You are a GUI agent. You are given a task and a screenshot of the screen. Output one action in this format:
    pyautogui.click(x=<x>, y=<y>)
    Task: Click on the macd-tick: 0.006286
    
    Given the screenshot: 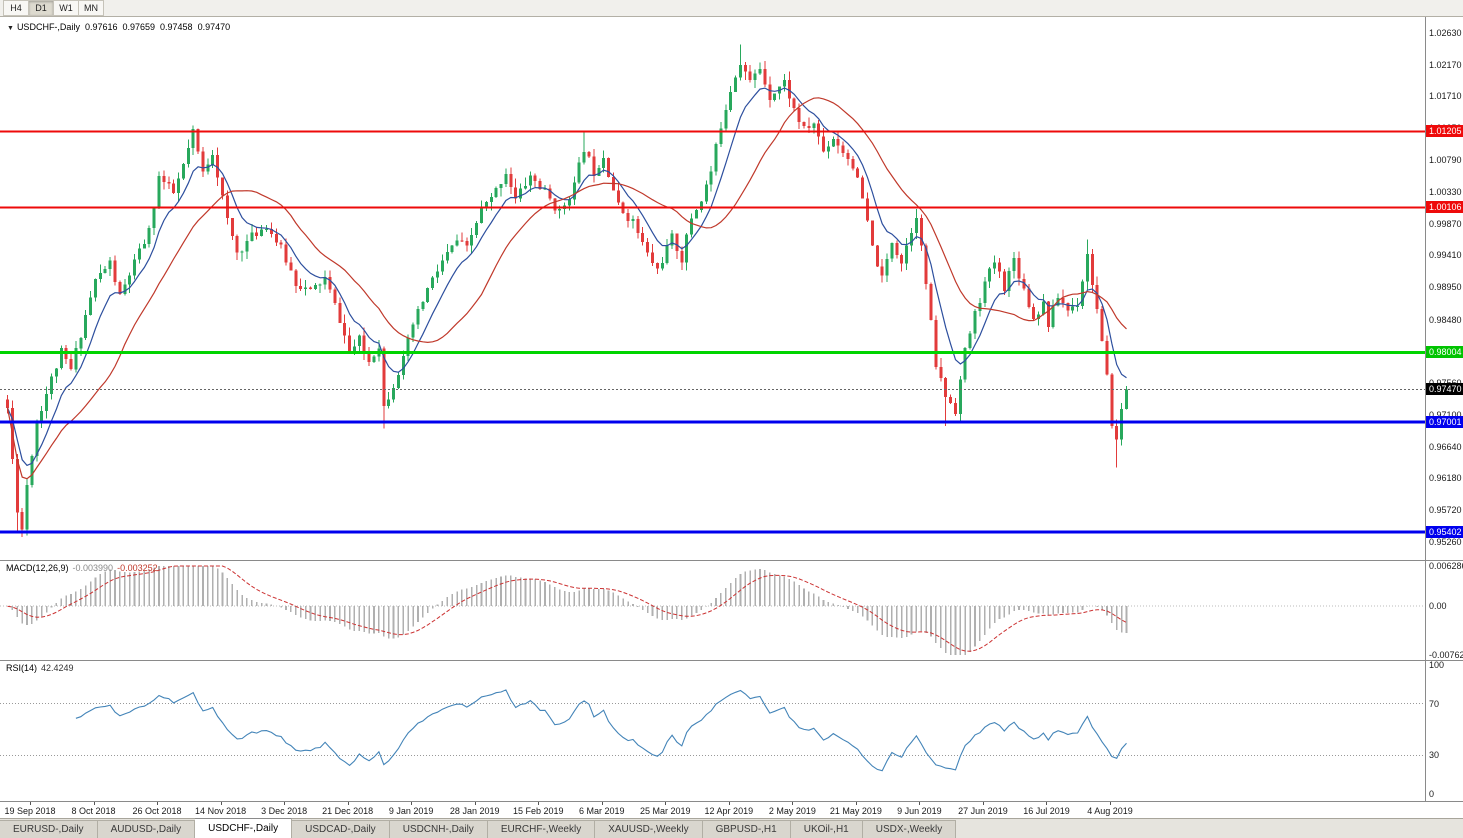 What is the action you would take?
    pyautogui.click(x=1446, y=566)
    